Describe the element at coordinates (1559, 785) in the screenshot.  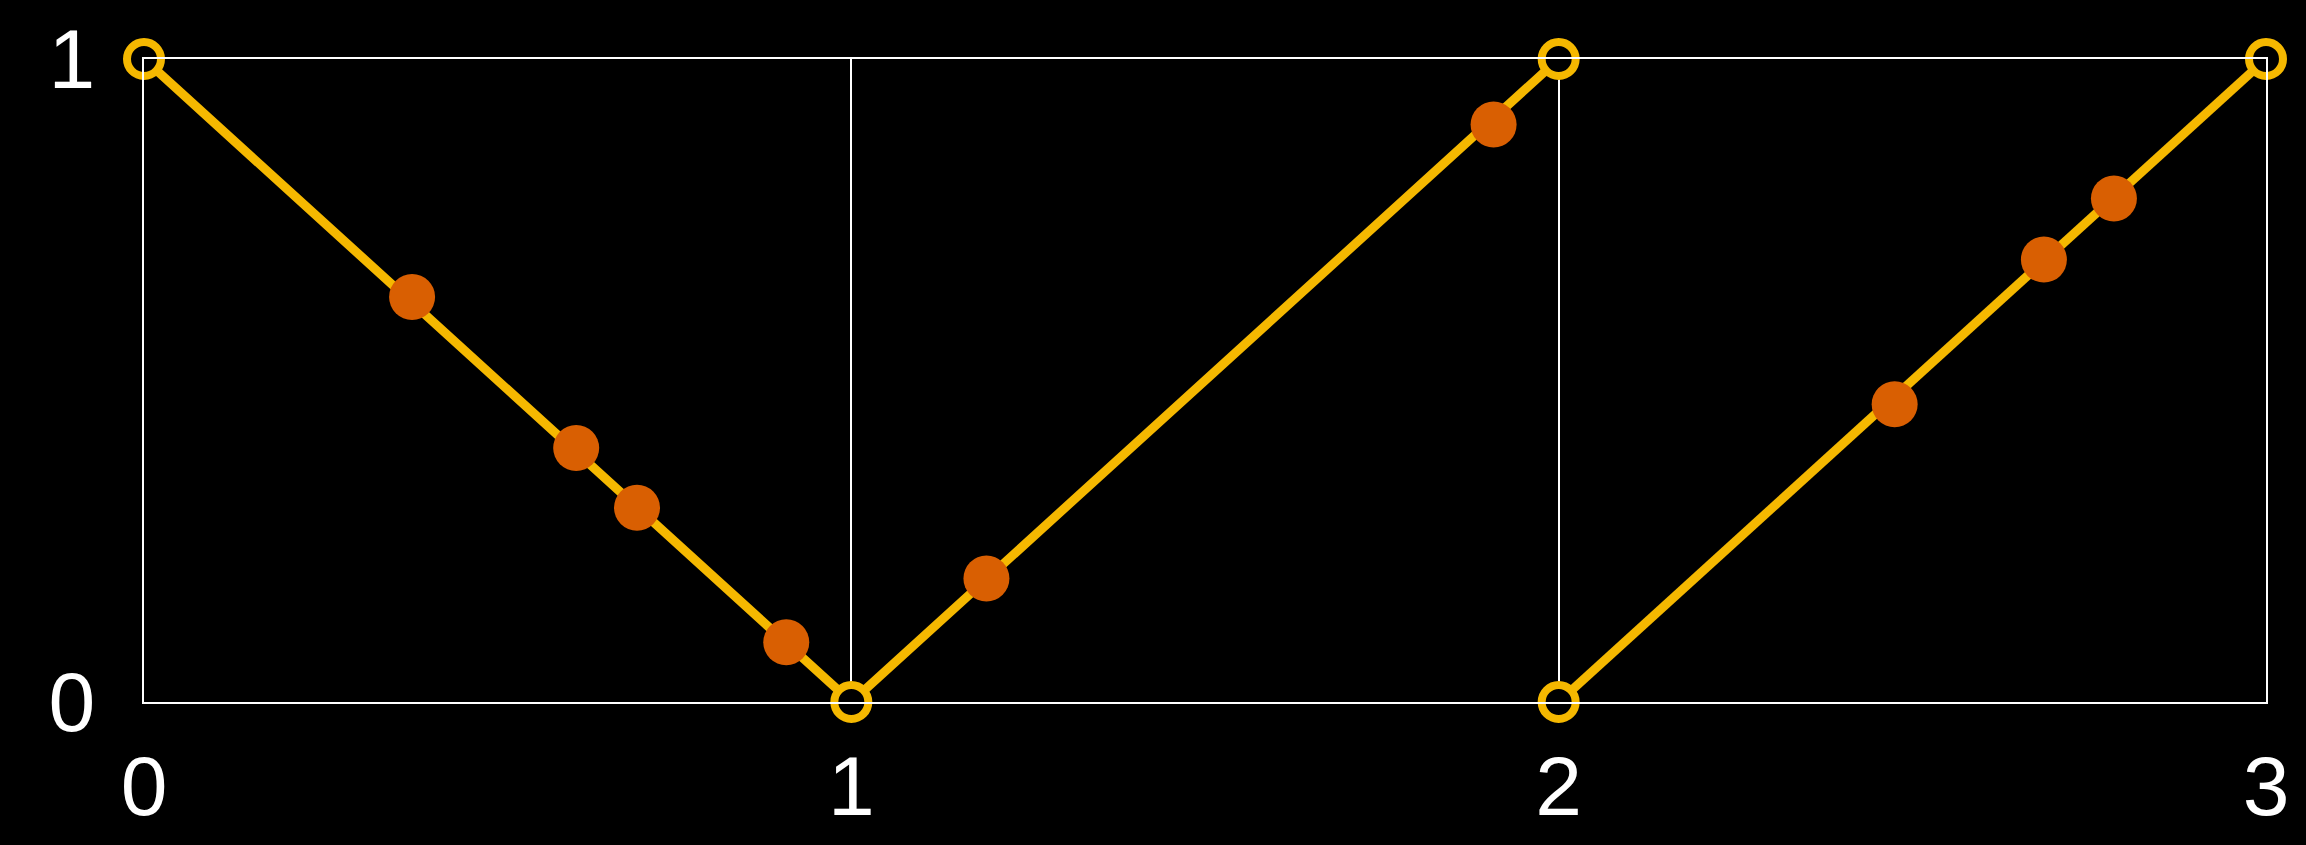
I see `x-tick-label: 2` at that location.